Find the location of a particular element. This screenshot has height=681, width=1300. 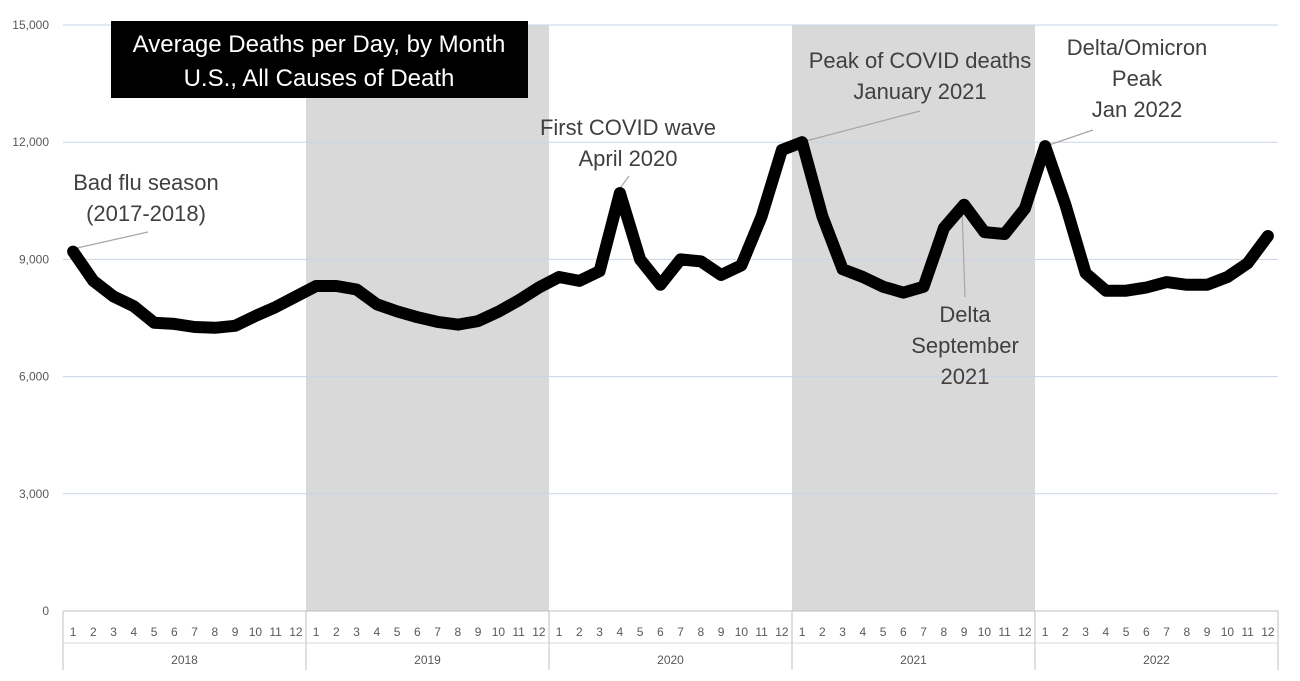

annotation-label: Peak of COVID deaths is located at coordinates (920, 60).